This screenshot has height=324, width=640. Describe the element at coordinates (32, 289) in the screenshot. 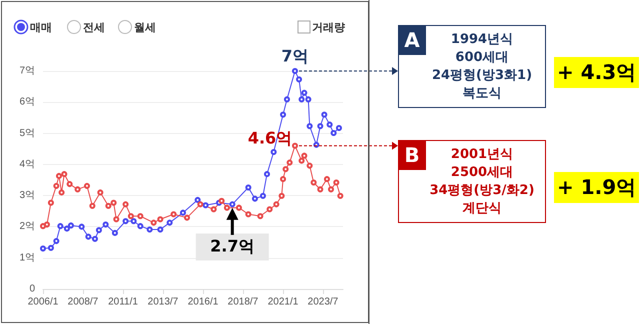

I see `y-tick-label: 0` at that location.